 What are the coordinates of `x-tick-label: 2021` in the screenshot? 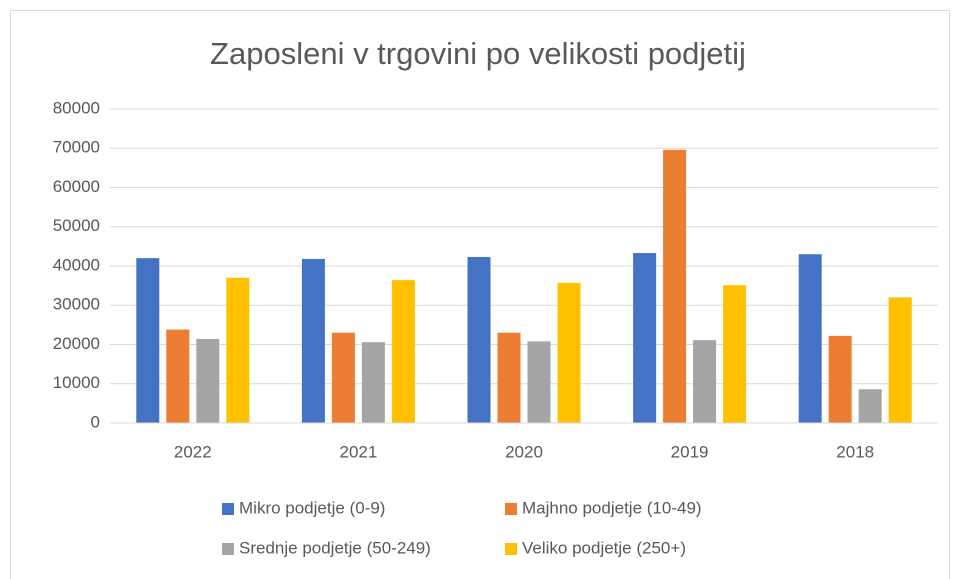 It's located at (358, 451).